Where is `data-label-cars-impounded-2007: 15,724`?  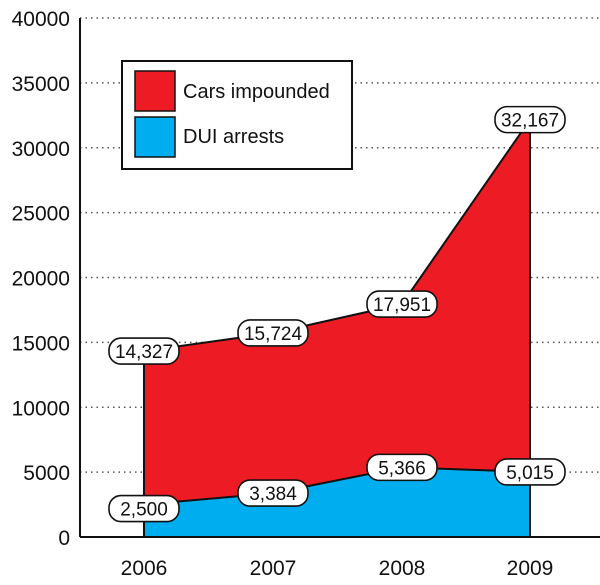 data-label-cars-impounded-2007: 15,724 is located at coordinates (273, 333).